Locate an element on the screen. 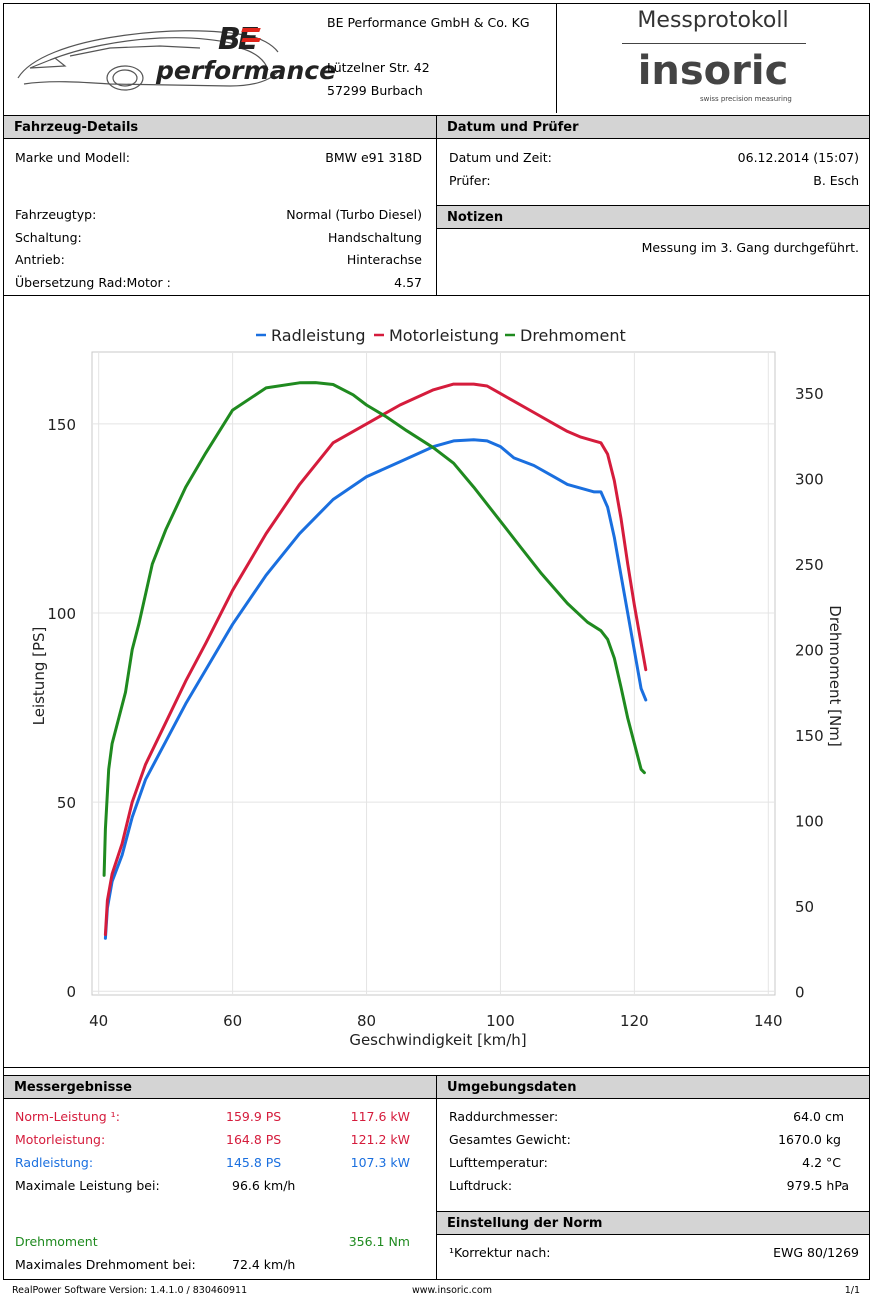  chart-legend: Radleistung Motorleistung Drehmoment is located at coordinates (441, 335).